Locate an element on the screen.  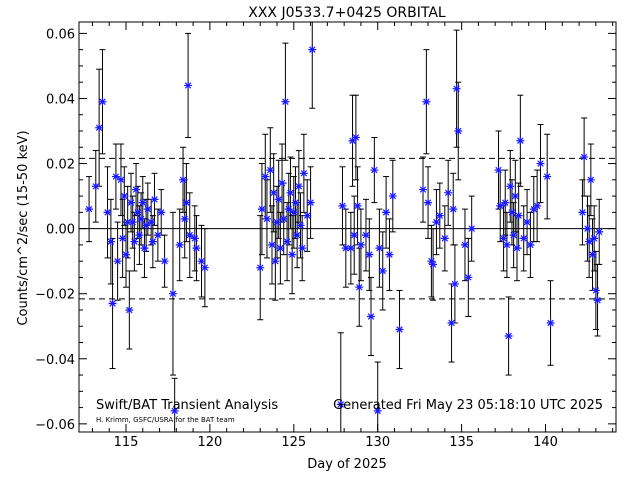
chart-title: XXX J0533.7+0425 ORBITAL is located at coordinates (347, 13).